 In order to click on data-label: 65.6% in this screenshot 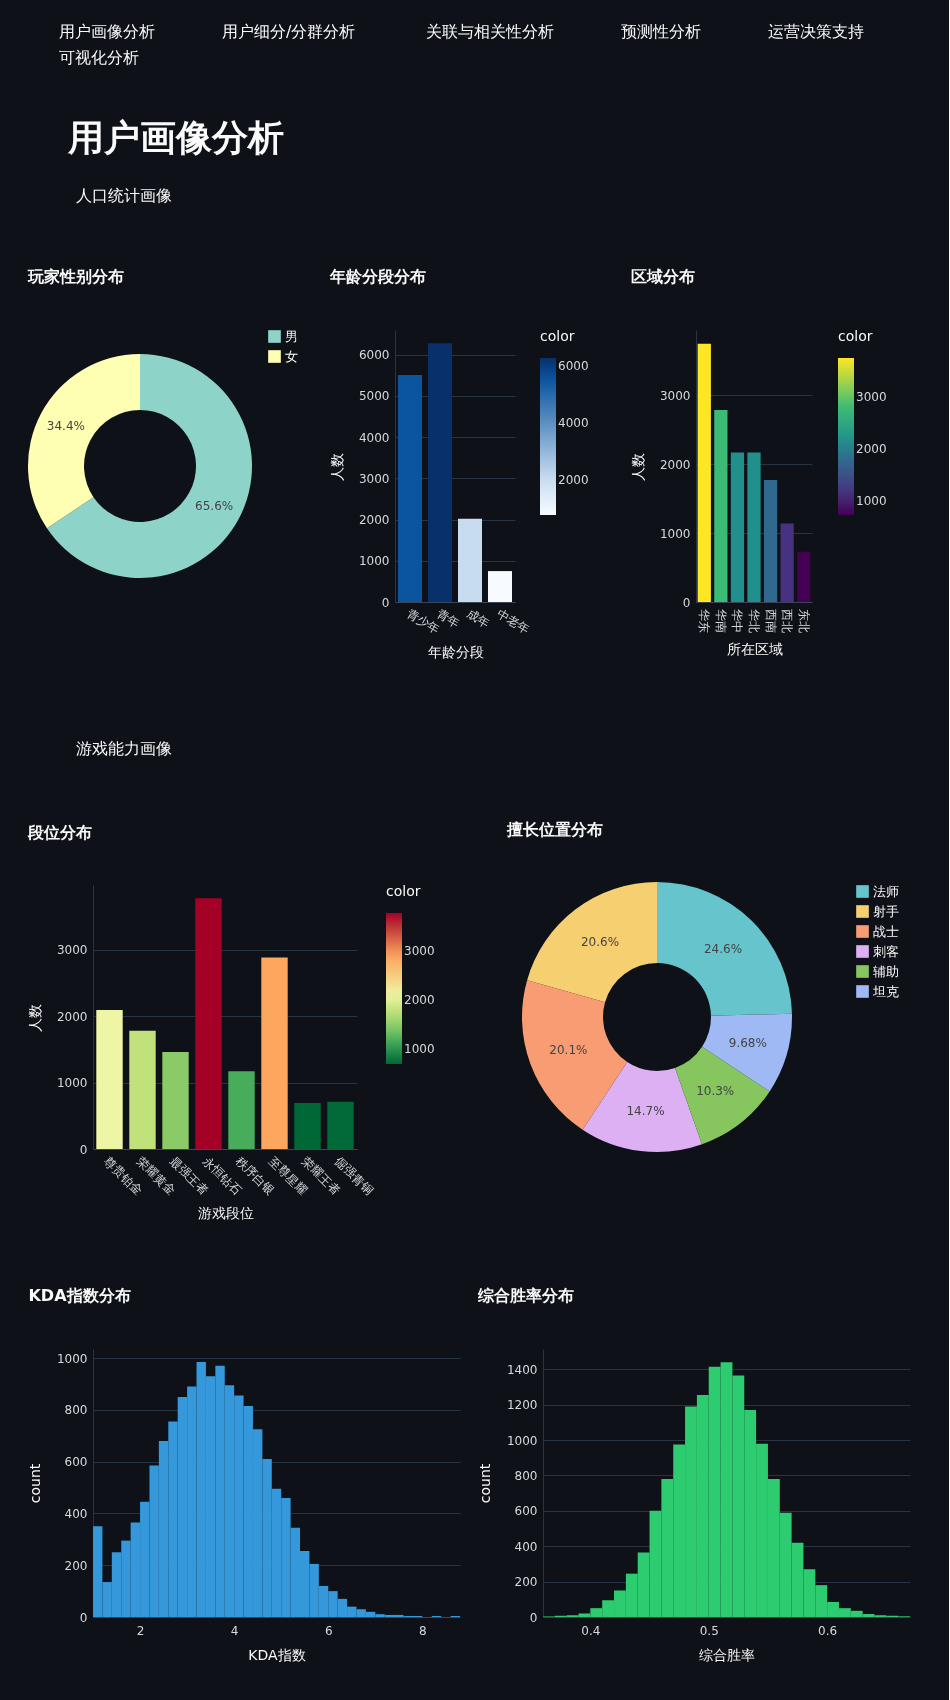, I will do `click(214, 505)`.